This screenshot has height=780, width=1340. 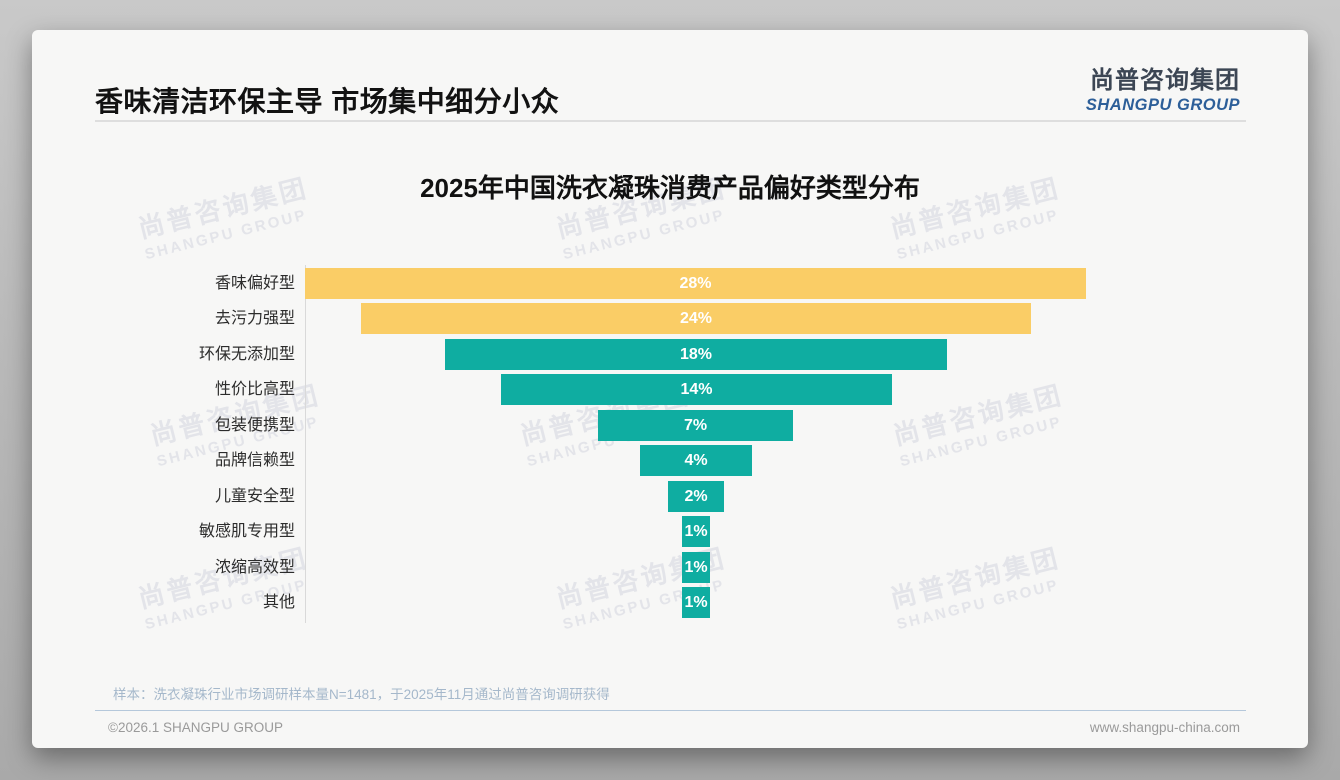 I want to click on category-label: 儿童安全型, so click(x=254, y=496).